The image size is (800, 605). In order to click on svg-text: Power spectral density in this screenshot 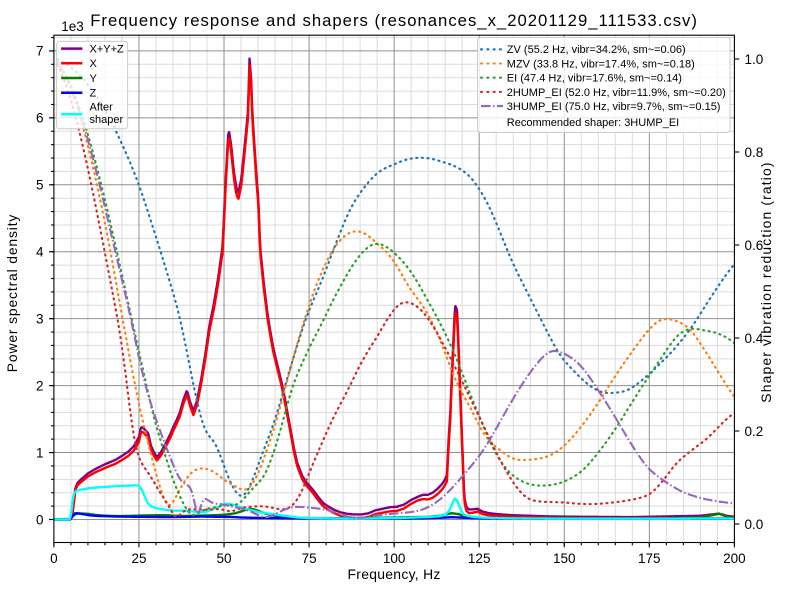, I will do `click(12, 293)`.